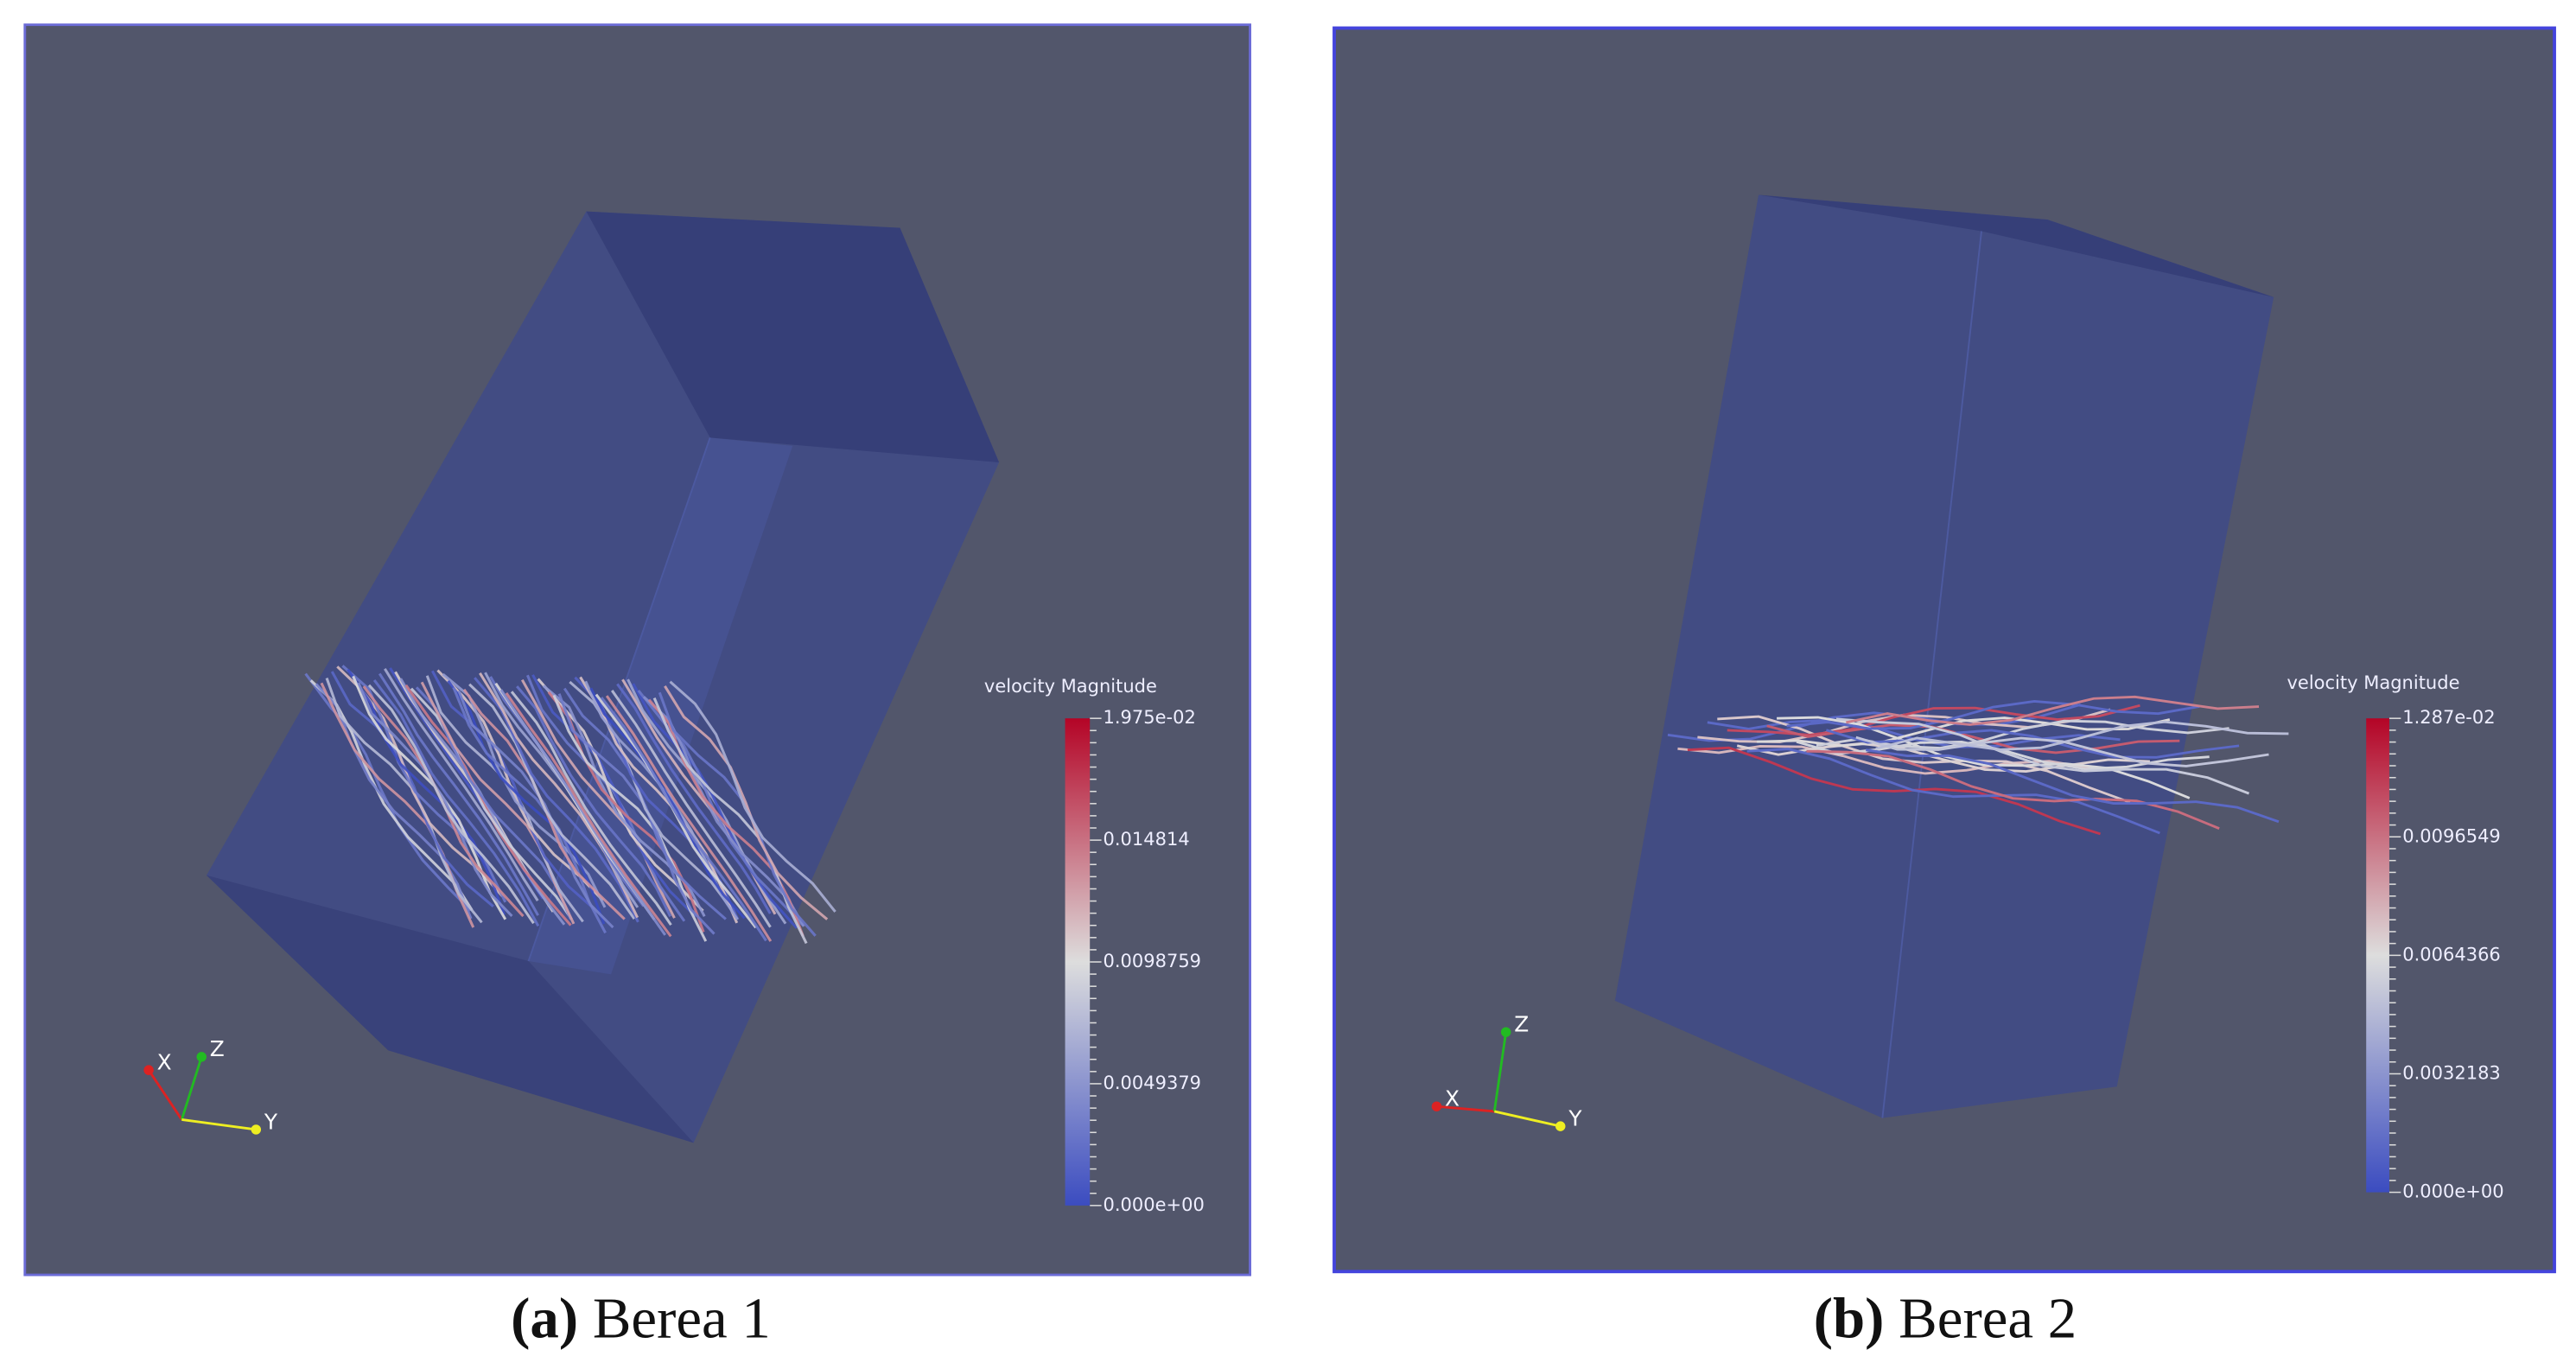  I want to click on caption-text: Berea 1, so click(682, 1319).